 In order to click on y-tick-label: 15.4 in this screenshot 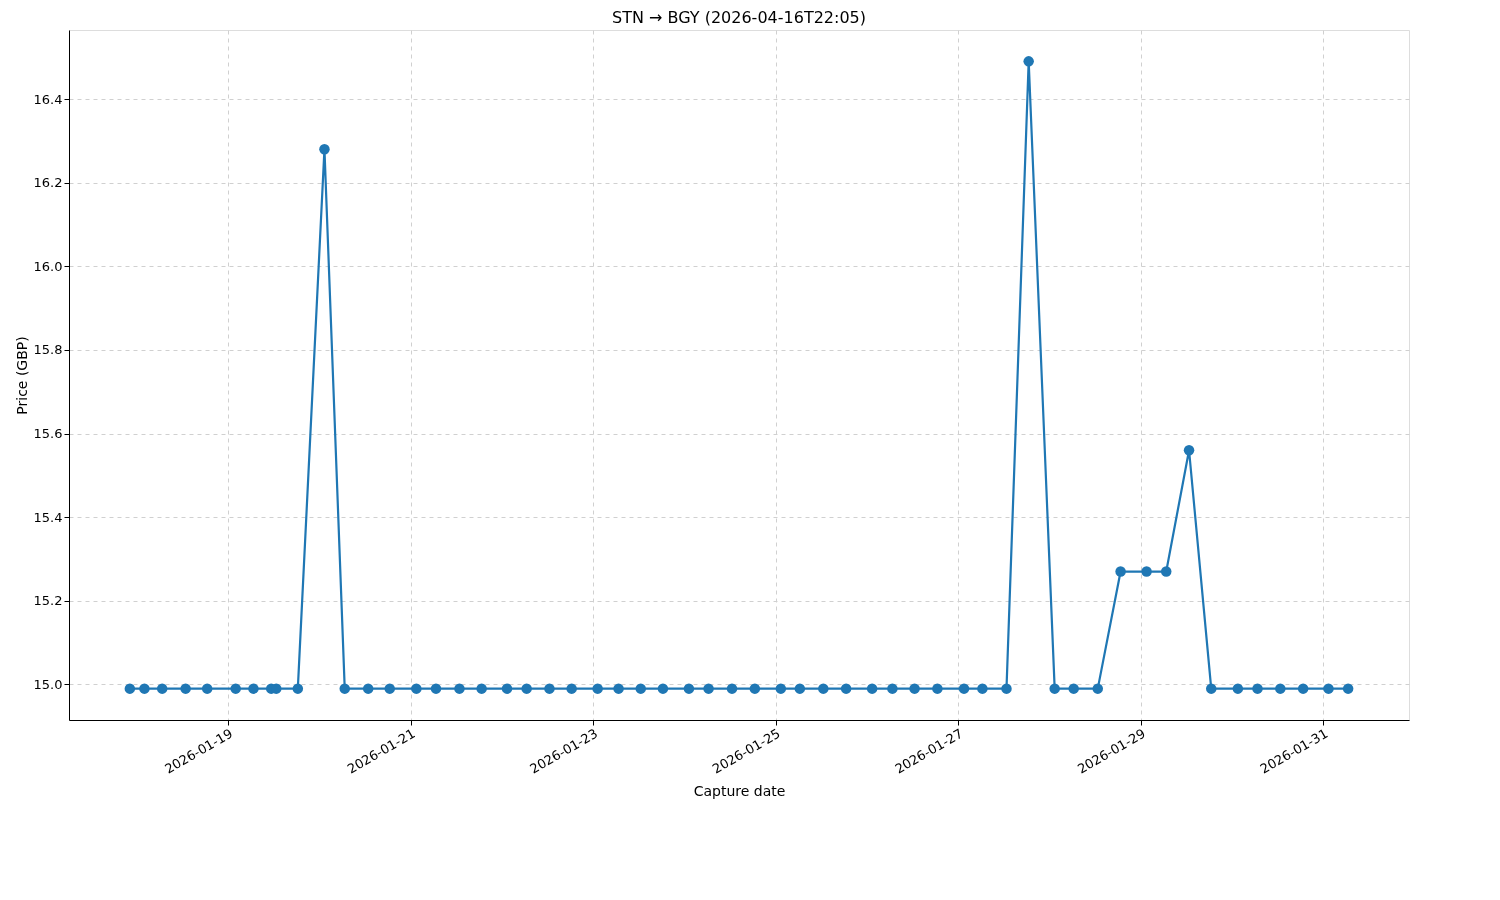, I will do `click(48, 517)`.